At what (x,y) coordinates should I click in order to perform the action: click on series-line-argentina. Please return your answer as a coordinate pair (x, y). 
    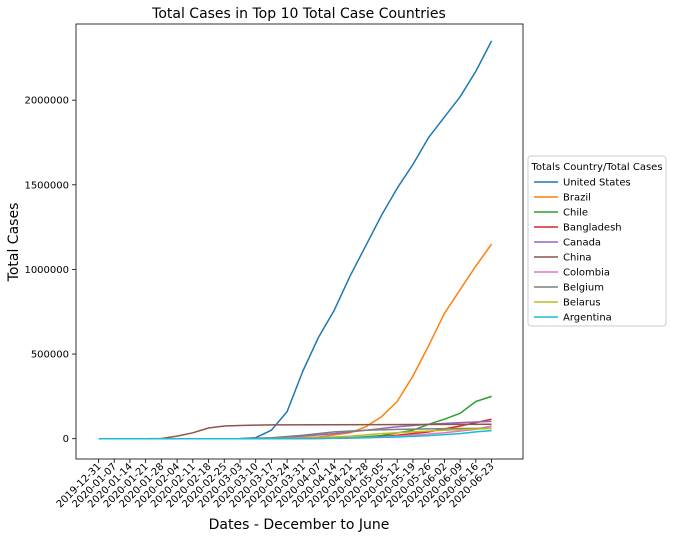
    Looking at the image, I should click on (295, 434).